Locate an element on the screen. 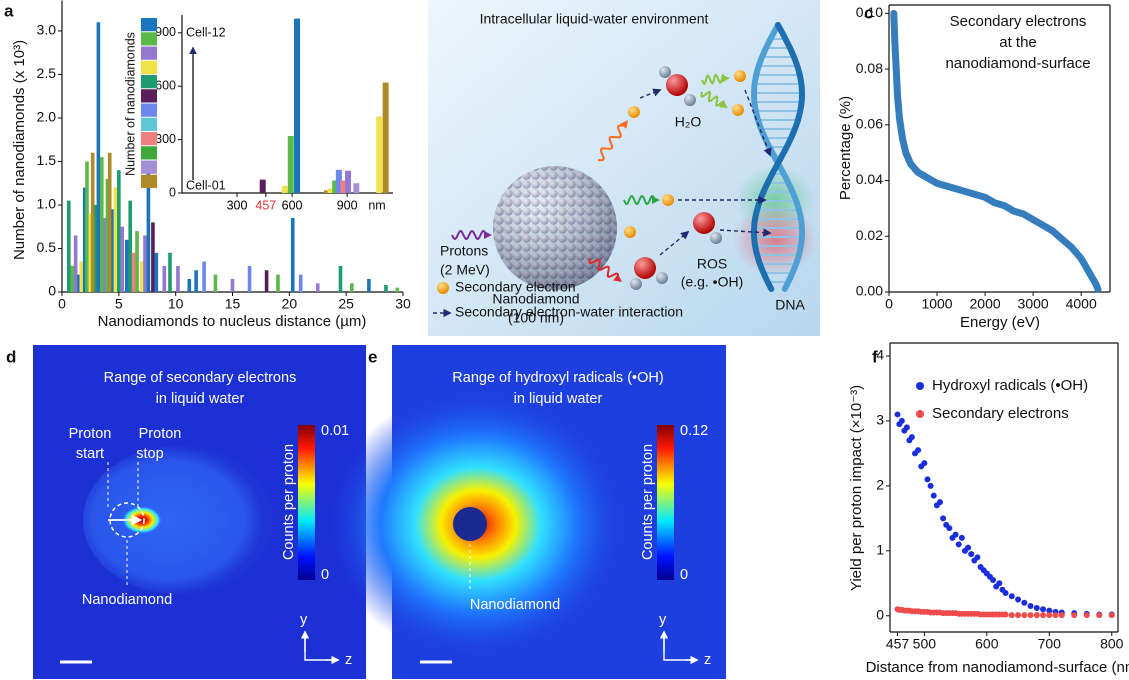  oxygen is located at coordinates (677, 85).